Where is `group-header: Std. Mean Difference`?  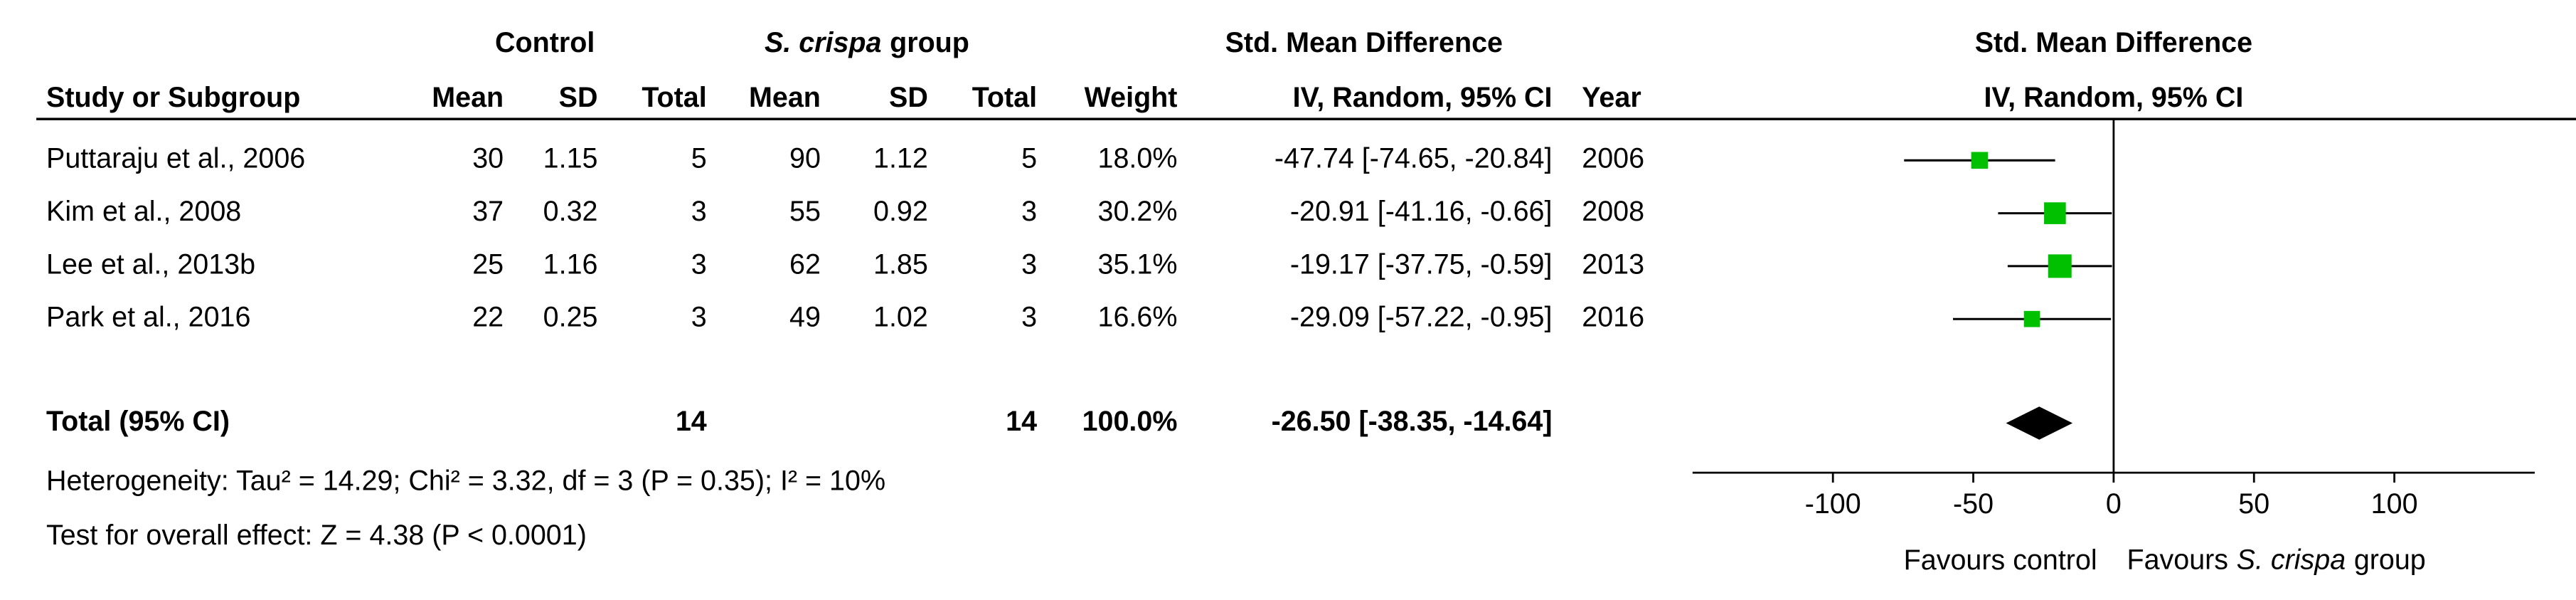 group-header: Std. Mean Difference is located at coordinates (1364, 42).